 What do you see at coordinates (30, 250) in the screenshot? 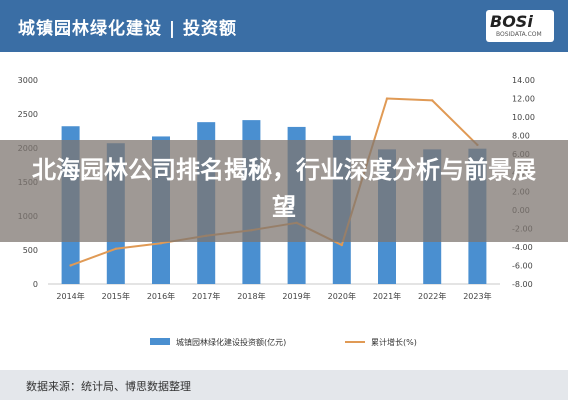
I see `y-left-tick-label: 500` at bounding box center [30, 250].